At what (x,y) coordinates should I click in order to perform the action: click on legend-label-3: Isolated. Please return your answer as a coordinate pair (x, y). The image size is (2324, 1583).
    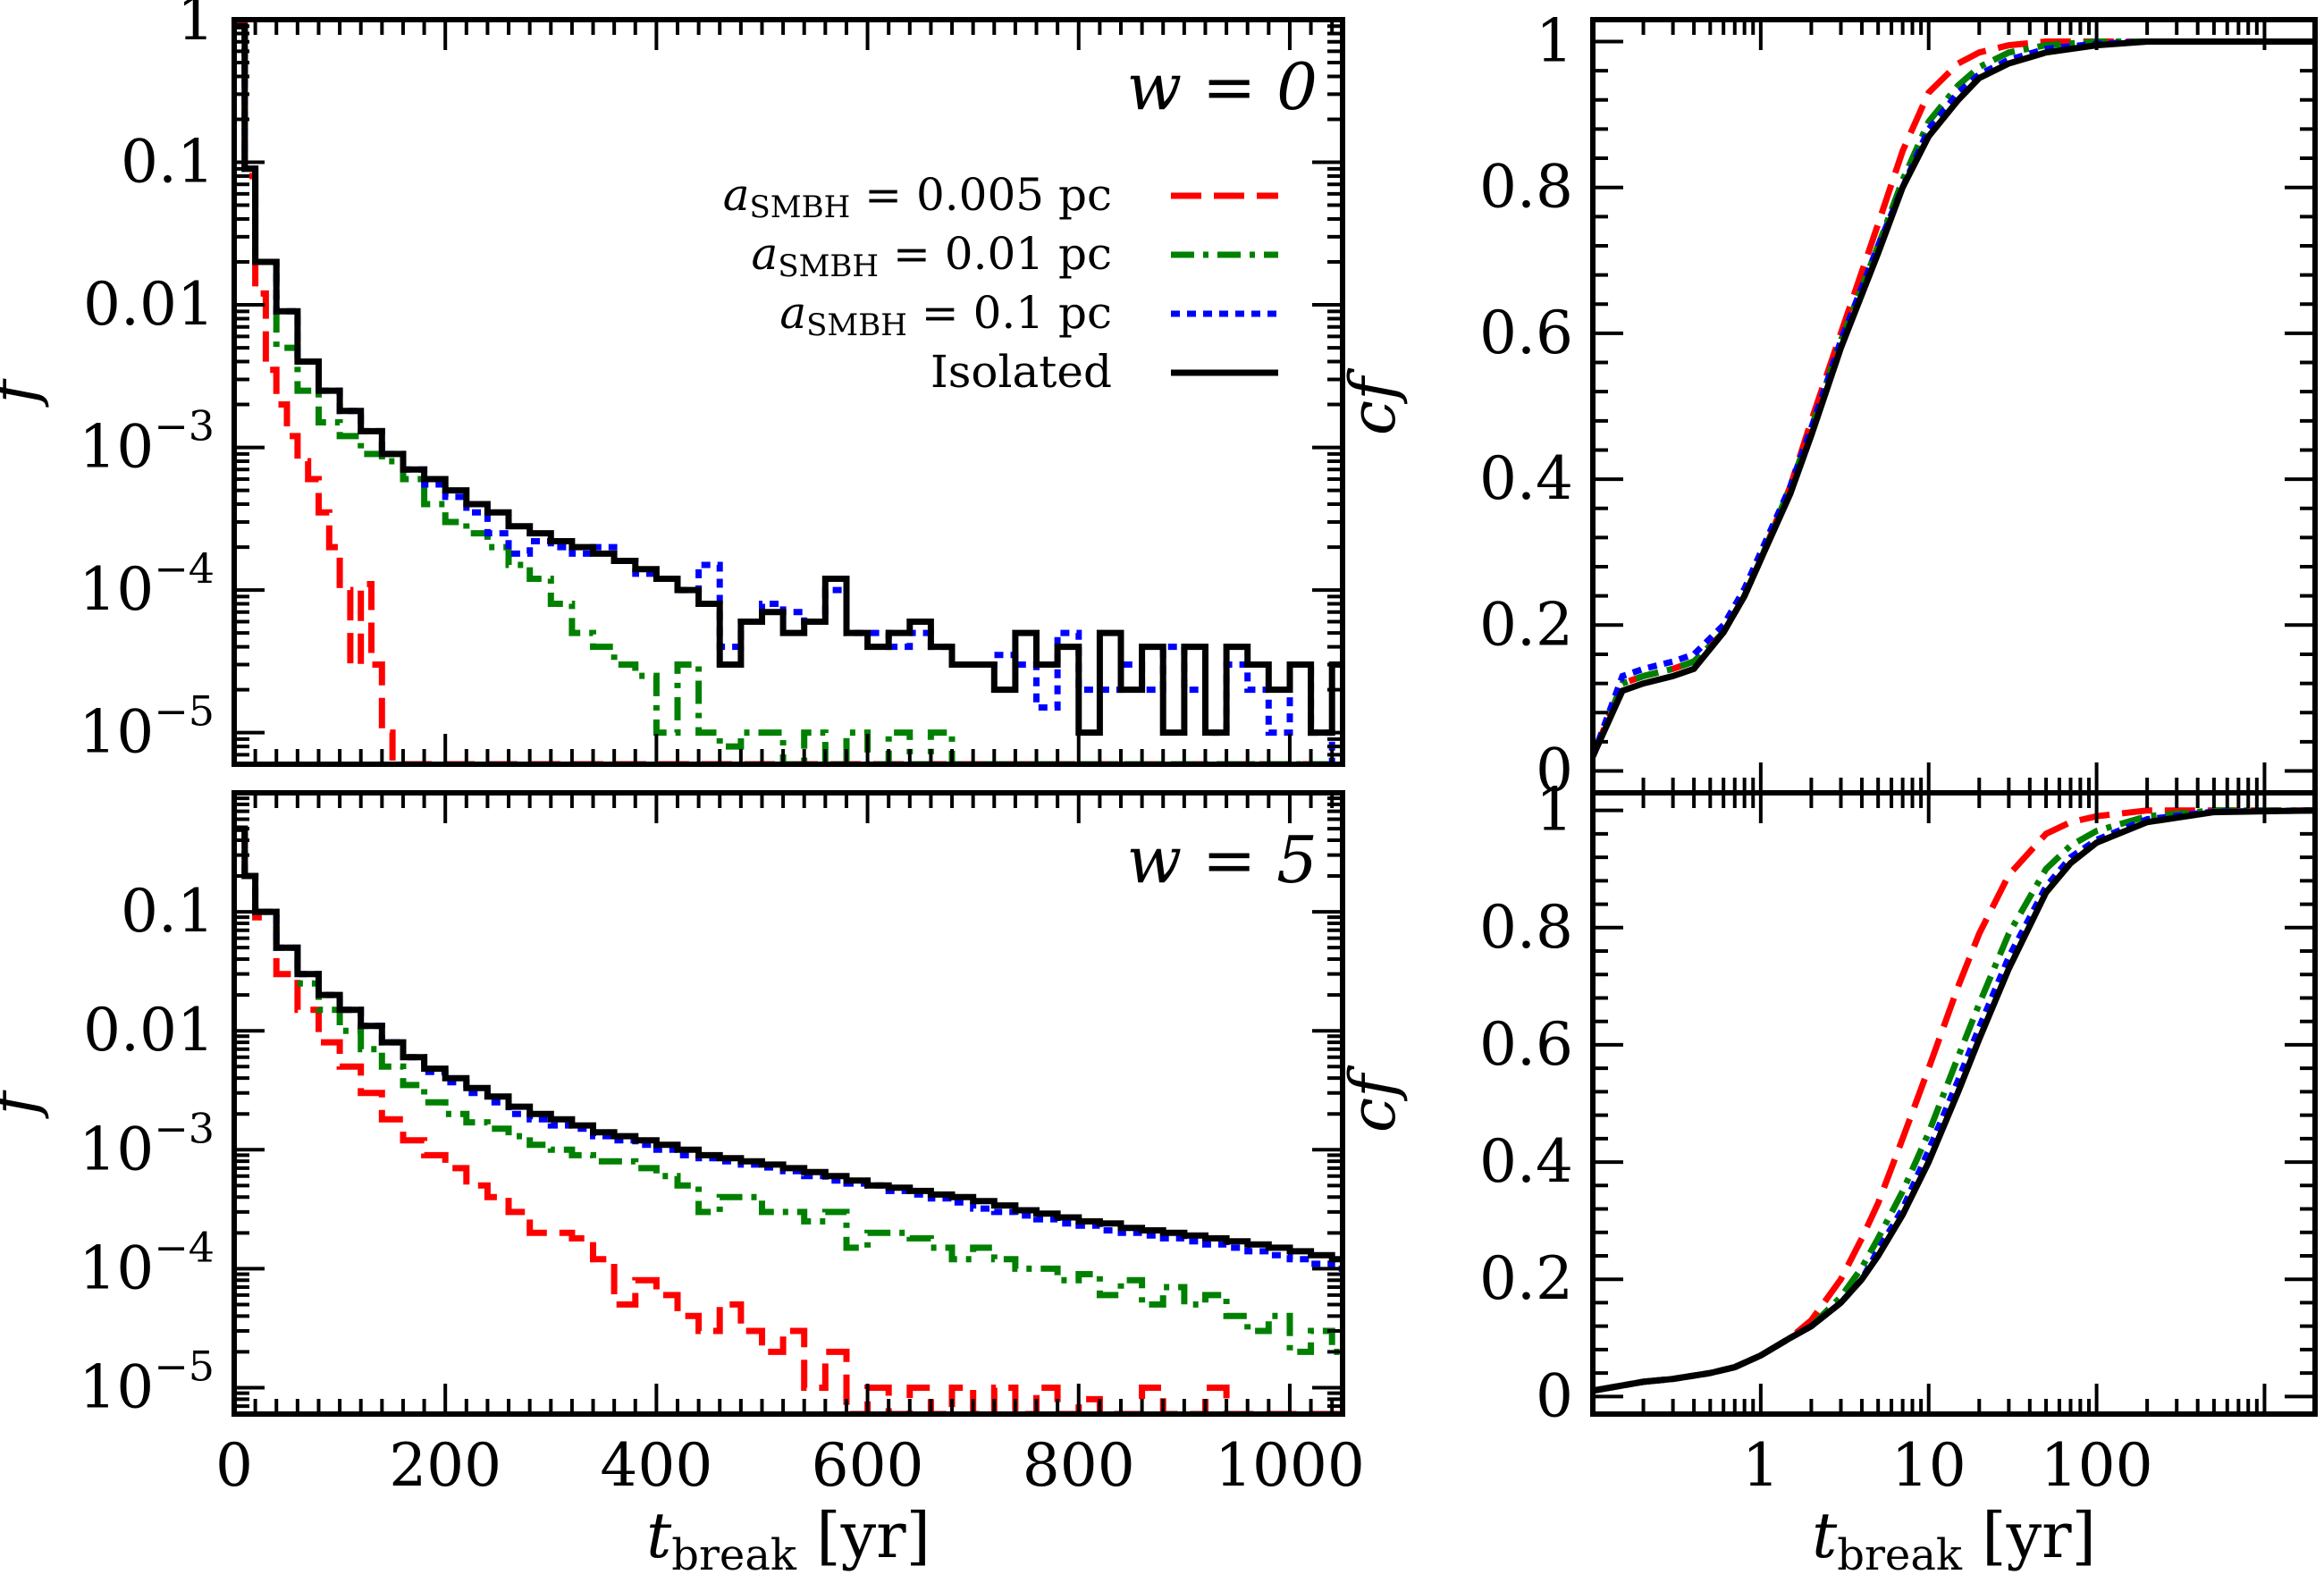
    Looking at the image, I should click on (1021, 372).